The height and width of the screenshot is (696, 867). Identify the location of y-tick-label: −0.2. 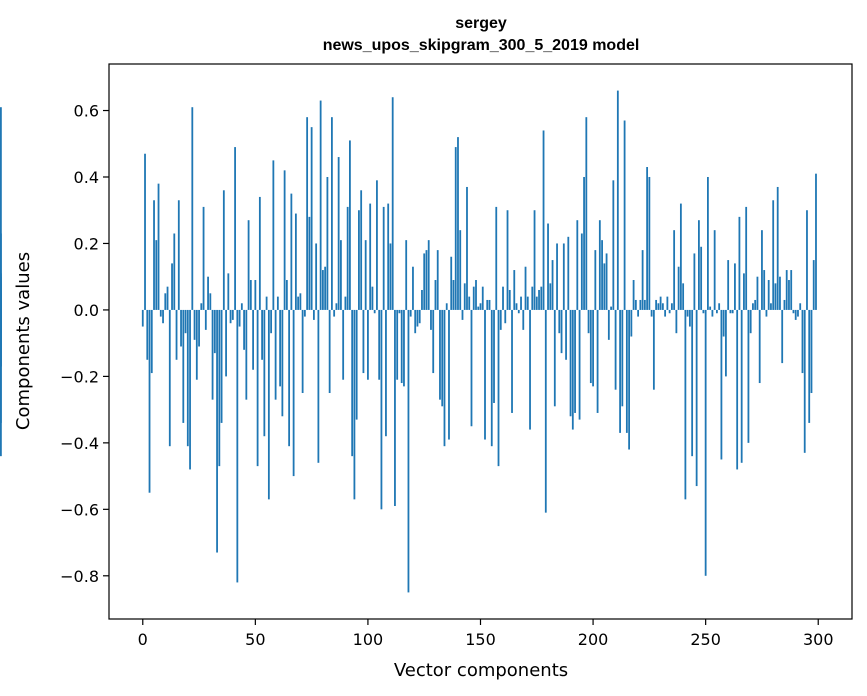
(79, 376).